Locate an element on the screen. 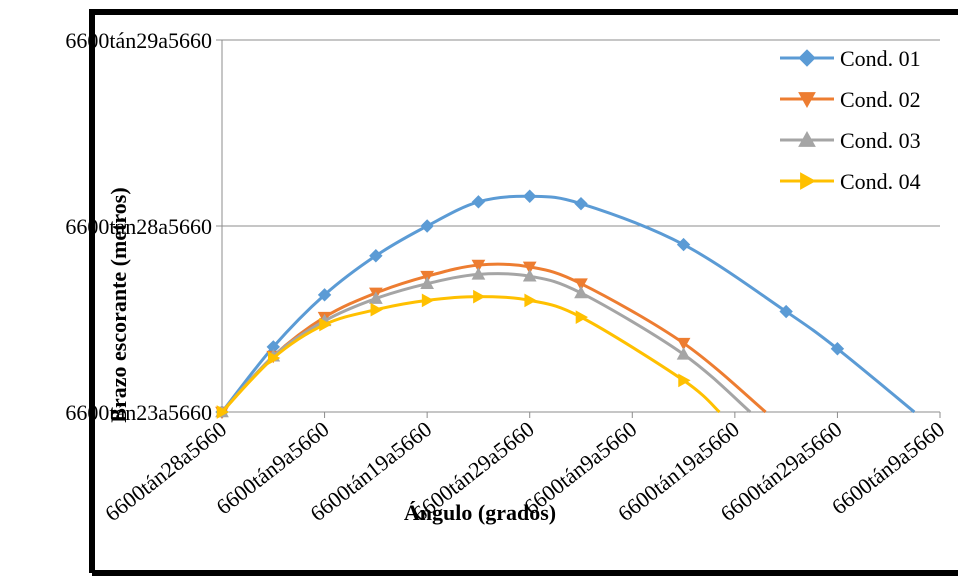 The width and height of the screenshot is (958, 578). legend-item: Cond. 01 is located at coordinates (850, 58).